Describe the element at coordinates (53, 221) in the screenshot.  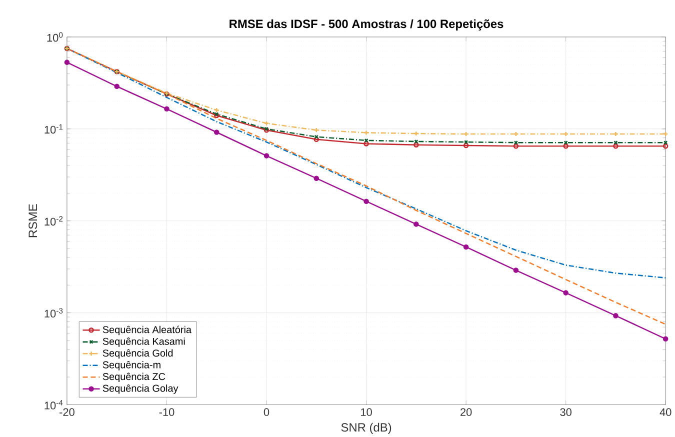
I see `y-tick-label: 10$^{-2}$` at that location.